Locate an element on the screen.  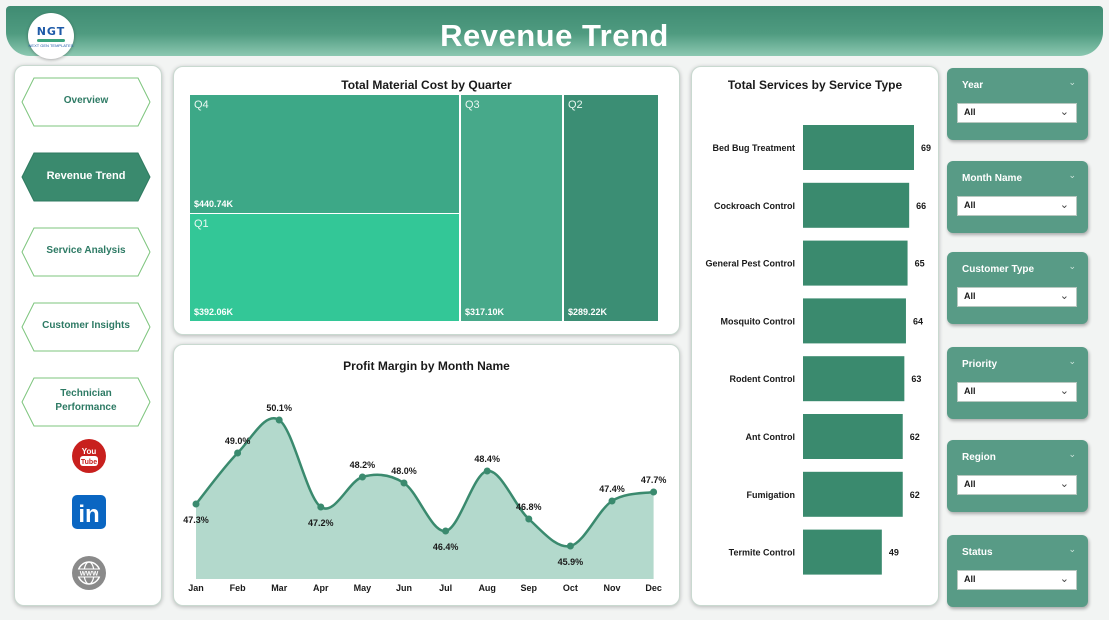
nav-customer-insights-button: Customer Insights is located at coordinates (86, 327).